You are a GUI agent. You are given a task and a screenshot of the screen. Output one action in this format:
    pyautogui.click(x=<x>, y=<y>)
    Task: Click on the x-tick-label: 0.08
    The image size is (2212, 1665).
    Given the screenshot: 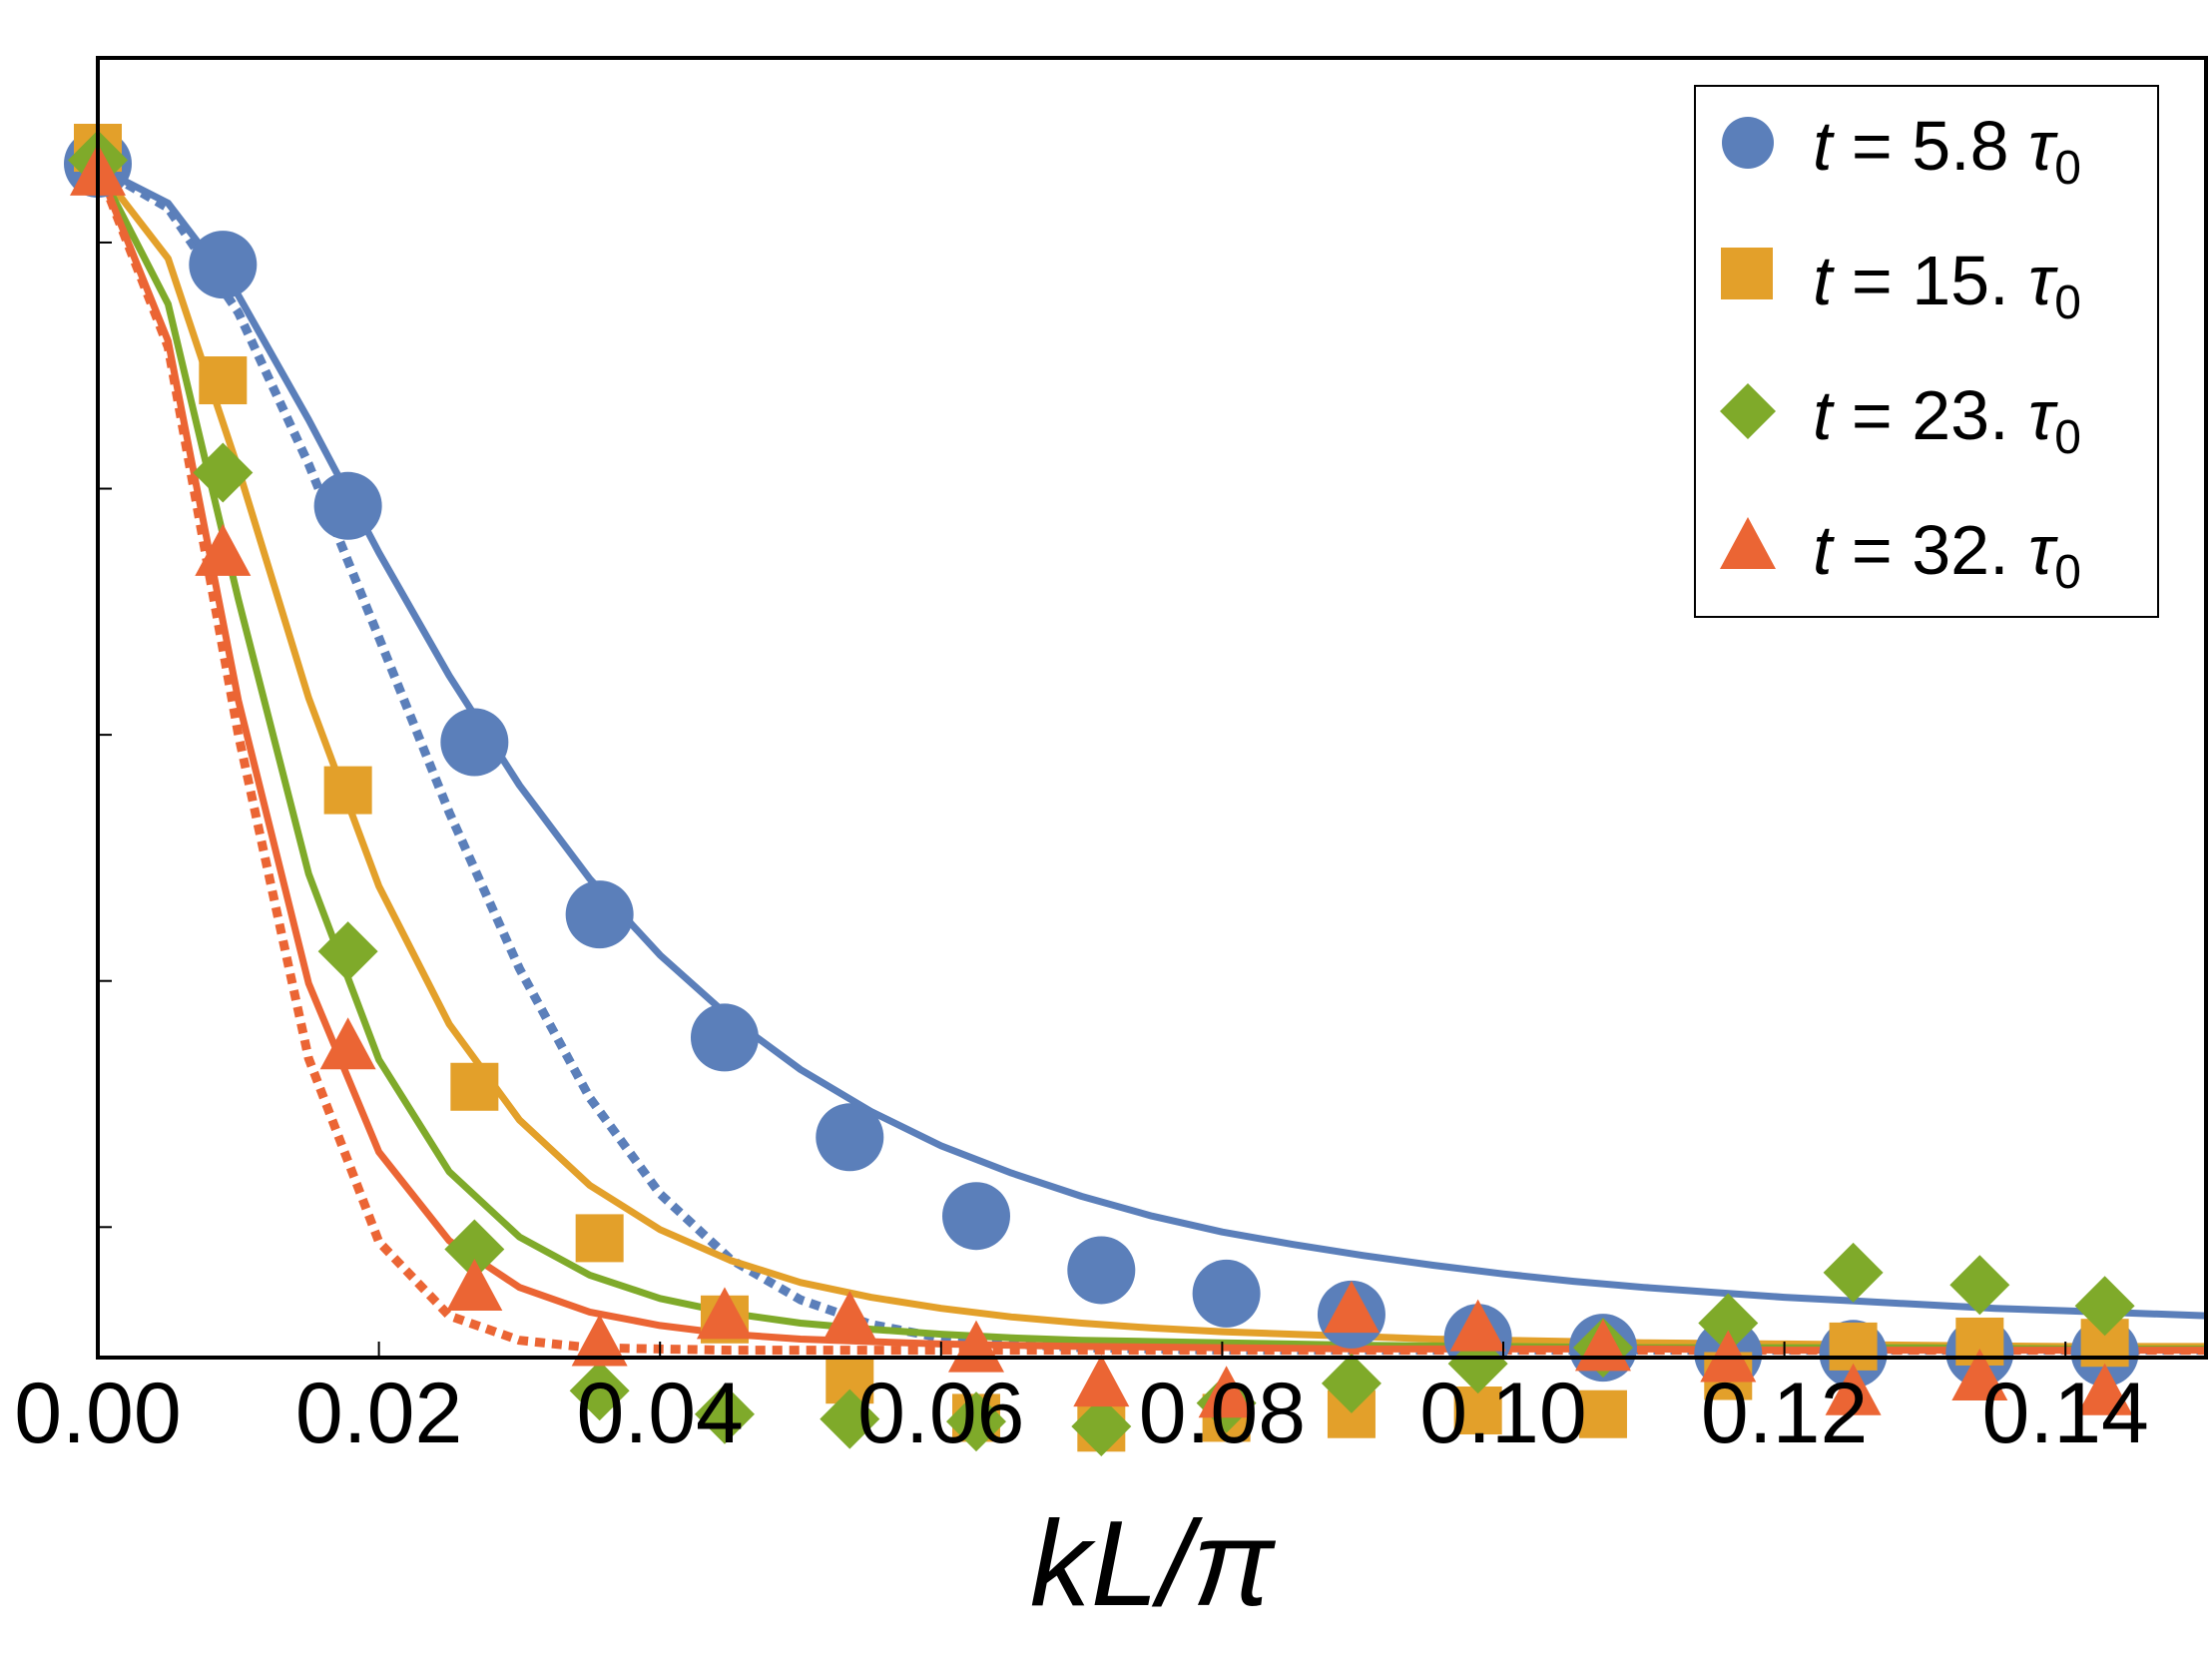 What is the action you would take?
    pyautogui.click(x=1222, y=1413)
    